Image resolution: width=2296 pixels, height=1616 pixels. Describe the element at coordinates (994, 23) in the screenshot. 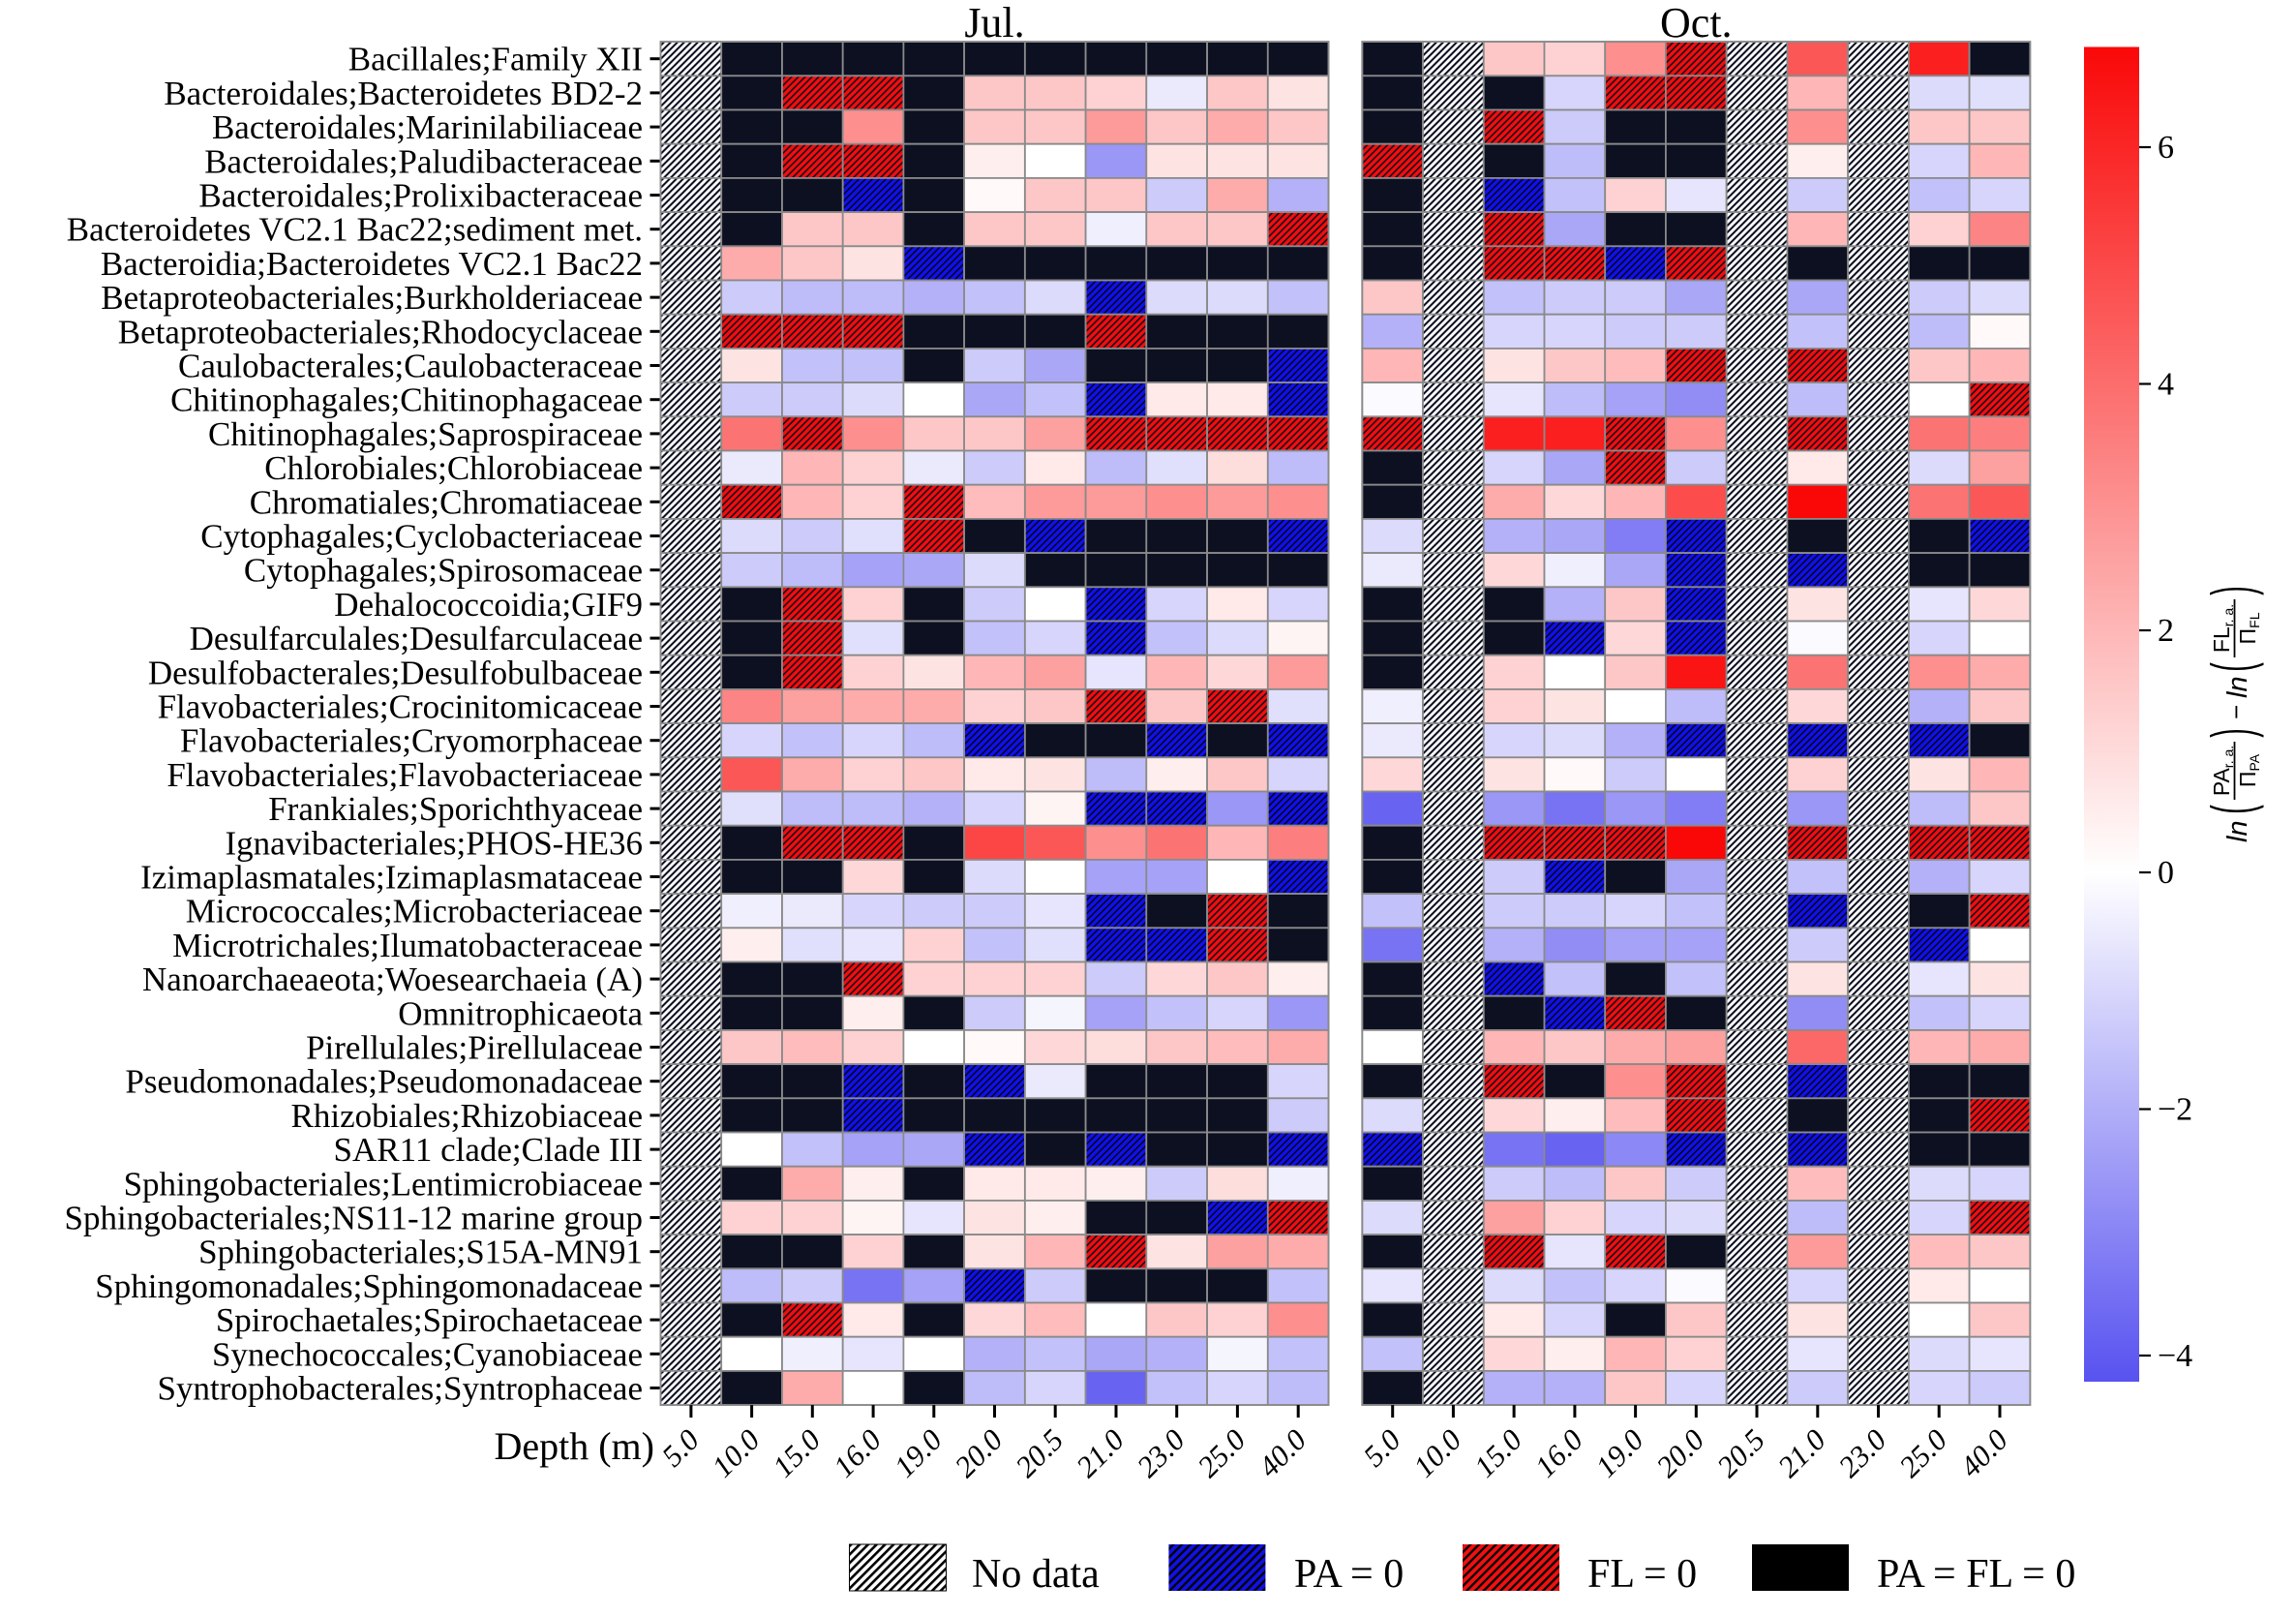

I see `svg-text: Jul.` at that location.